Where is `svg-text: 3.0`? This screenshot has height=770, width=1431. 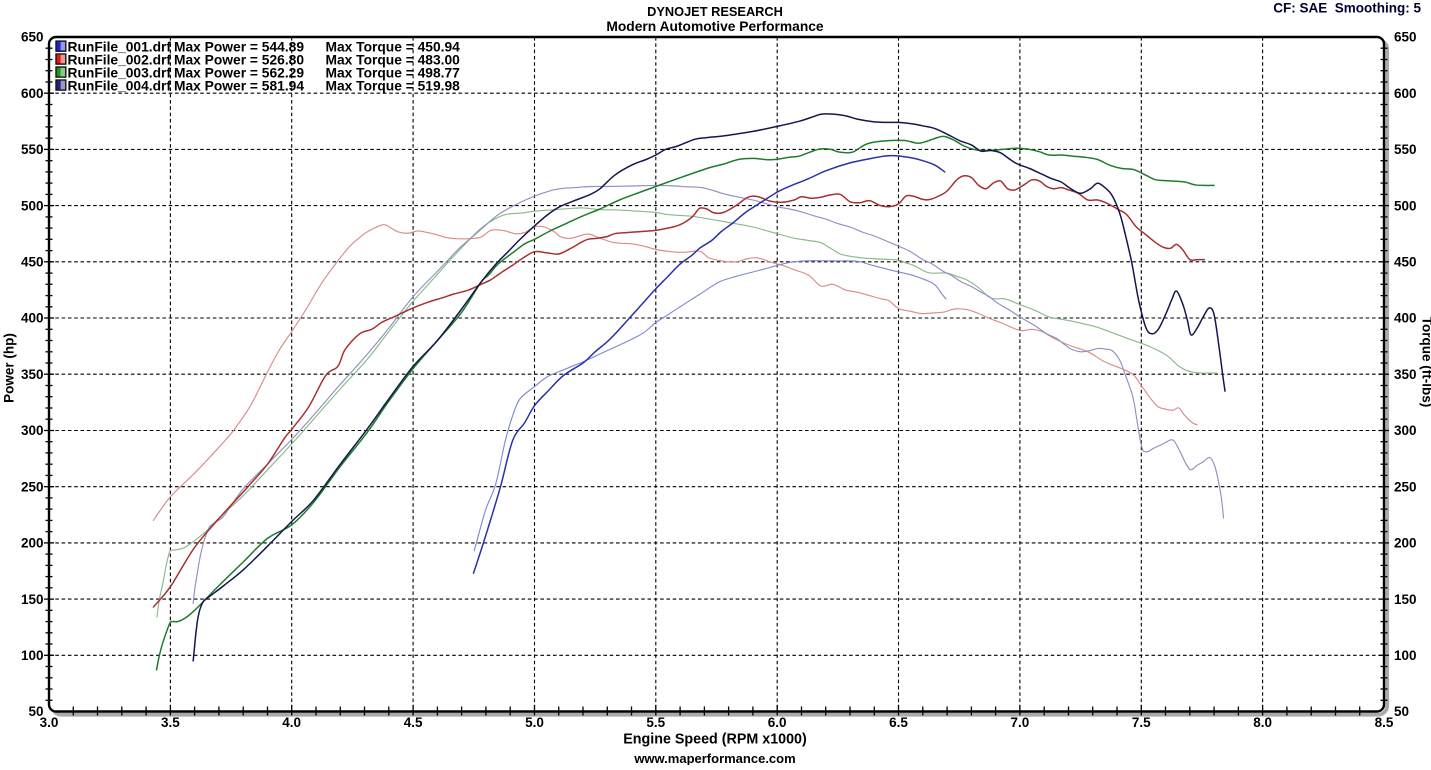 svg-text: 3.0 is located at coordinates (49, 722).